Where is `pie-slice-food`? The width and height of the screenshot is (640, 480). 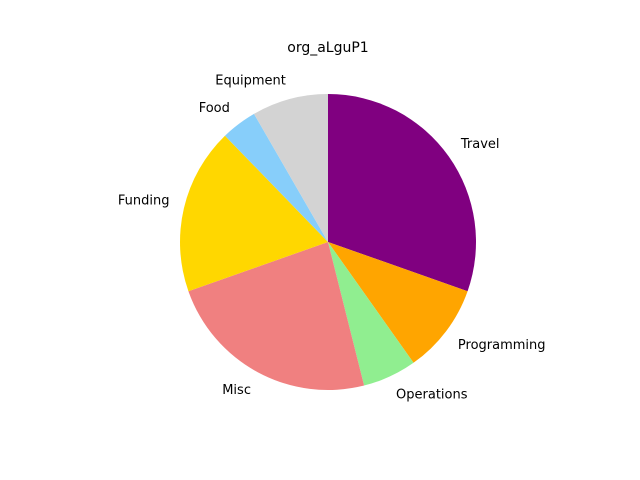
pie-slice-food is located at coordinates (276, 177).